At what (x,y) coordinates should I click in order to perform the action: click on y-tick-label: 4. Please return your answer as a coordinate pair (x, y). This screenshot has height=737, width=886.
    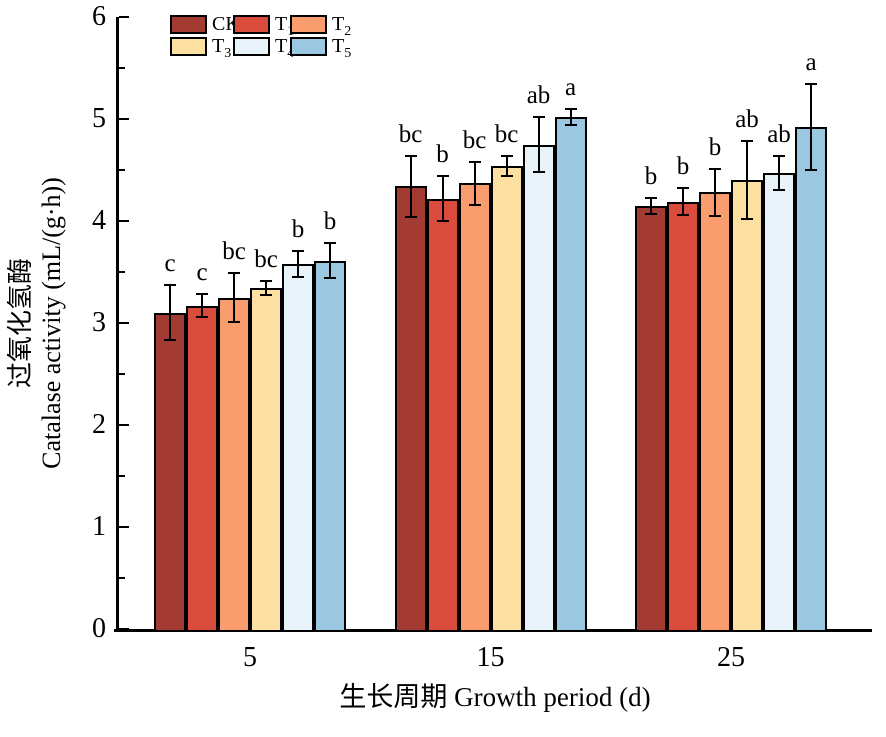
    Looking at the image, I should click on (99, 220).